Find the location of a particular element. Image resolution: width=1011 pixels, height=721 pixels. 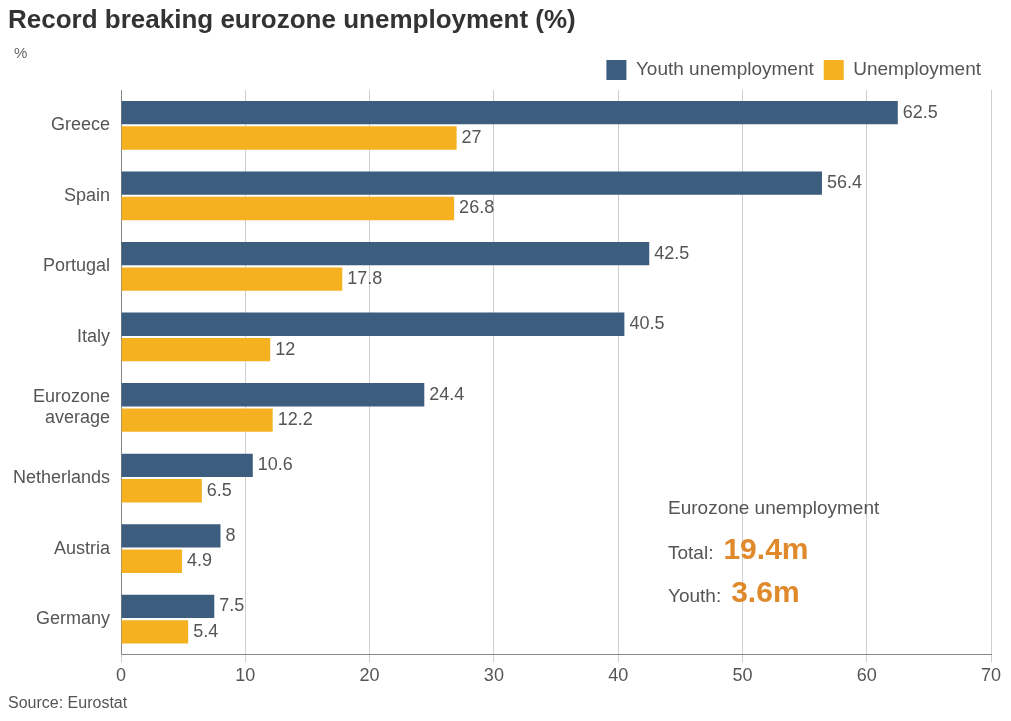

x-tick-label: 0 is located at coordinates (121, 675).